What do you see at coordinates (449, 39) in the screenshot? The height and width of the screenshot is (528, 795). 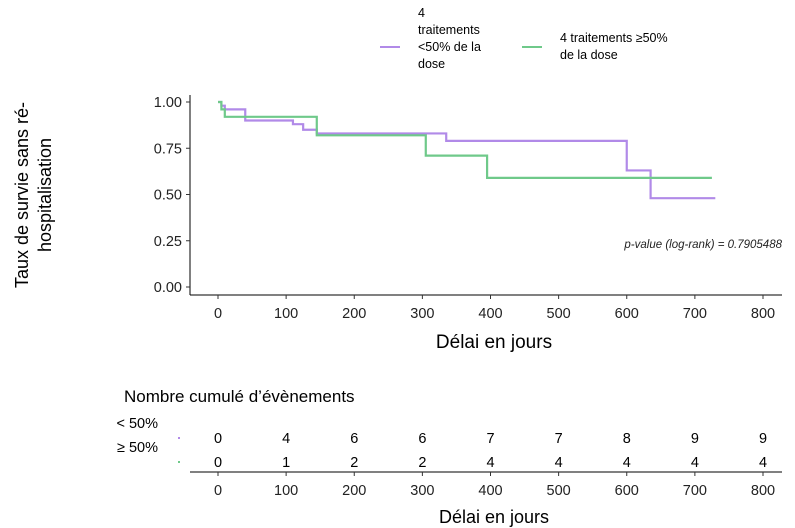 I see `legend-label: 4 traitements <50% de la dose` at bounding box center [449, 39].